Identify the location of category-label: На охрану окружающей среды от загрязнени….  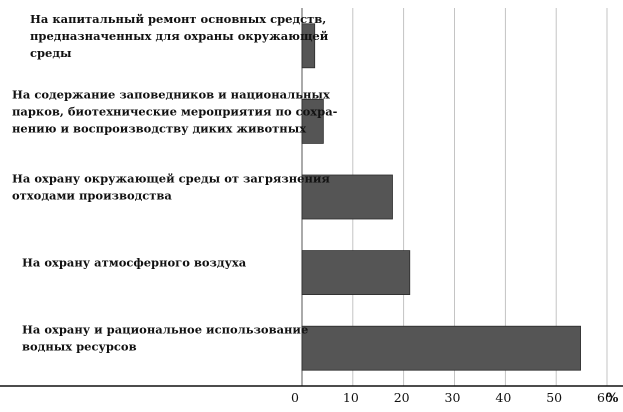
(171, 187).